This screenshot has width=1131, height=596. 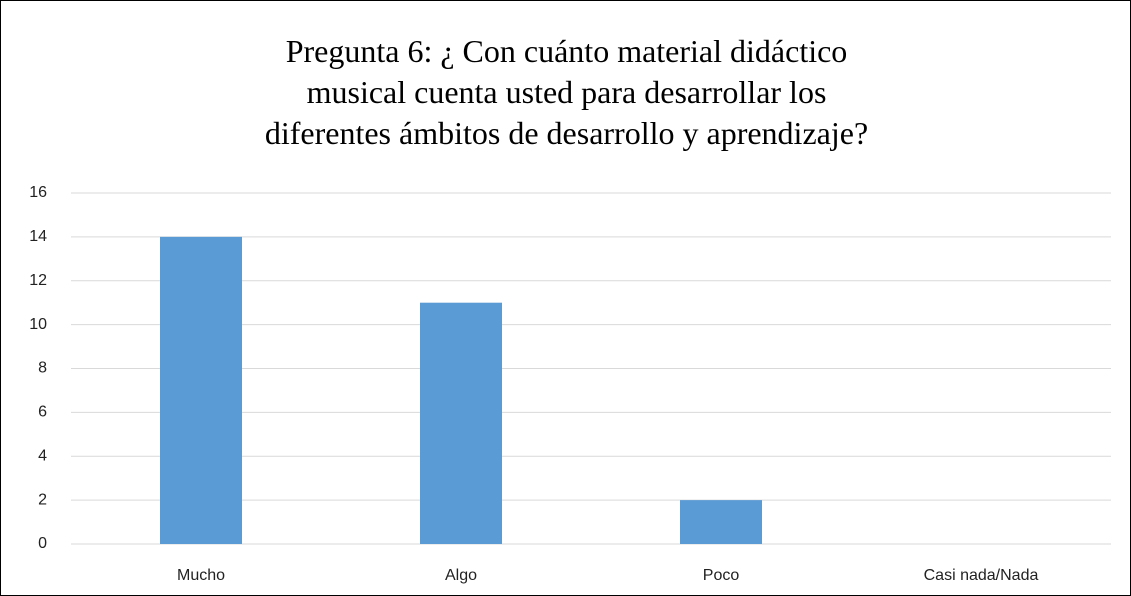 I want to click on y-tick-label: 2, so click(x=42, y=499).